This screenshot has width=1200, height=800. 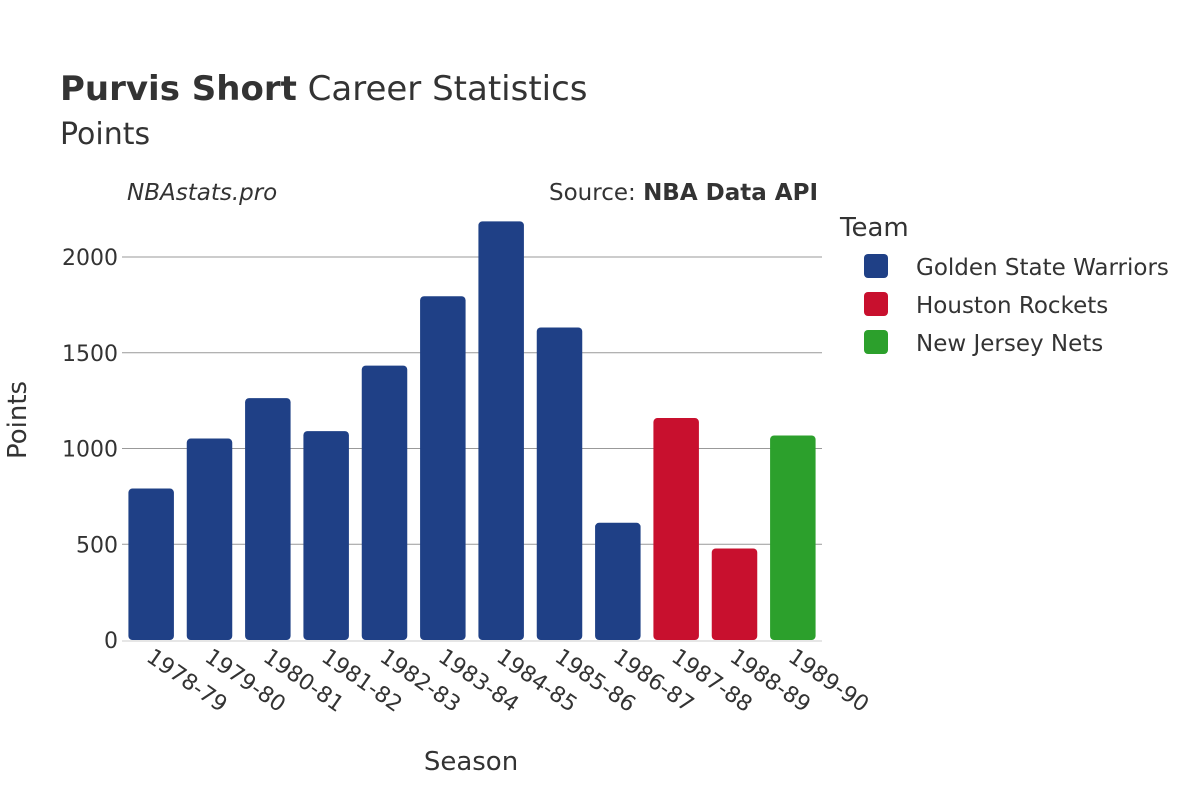 I want to click on watermark-text: NBAstats.pro, so click(x=202, y=193).